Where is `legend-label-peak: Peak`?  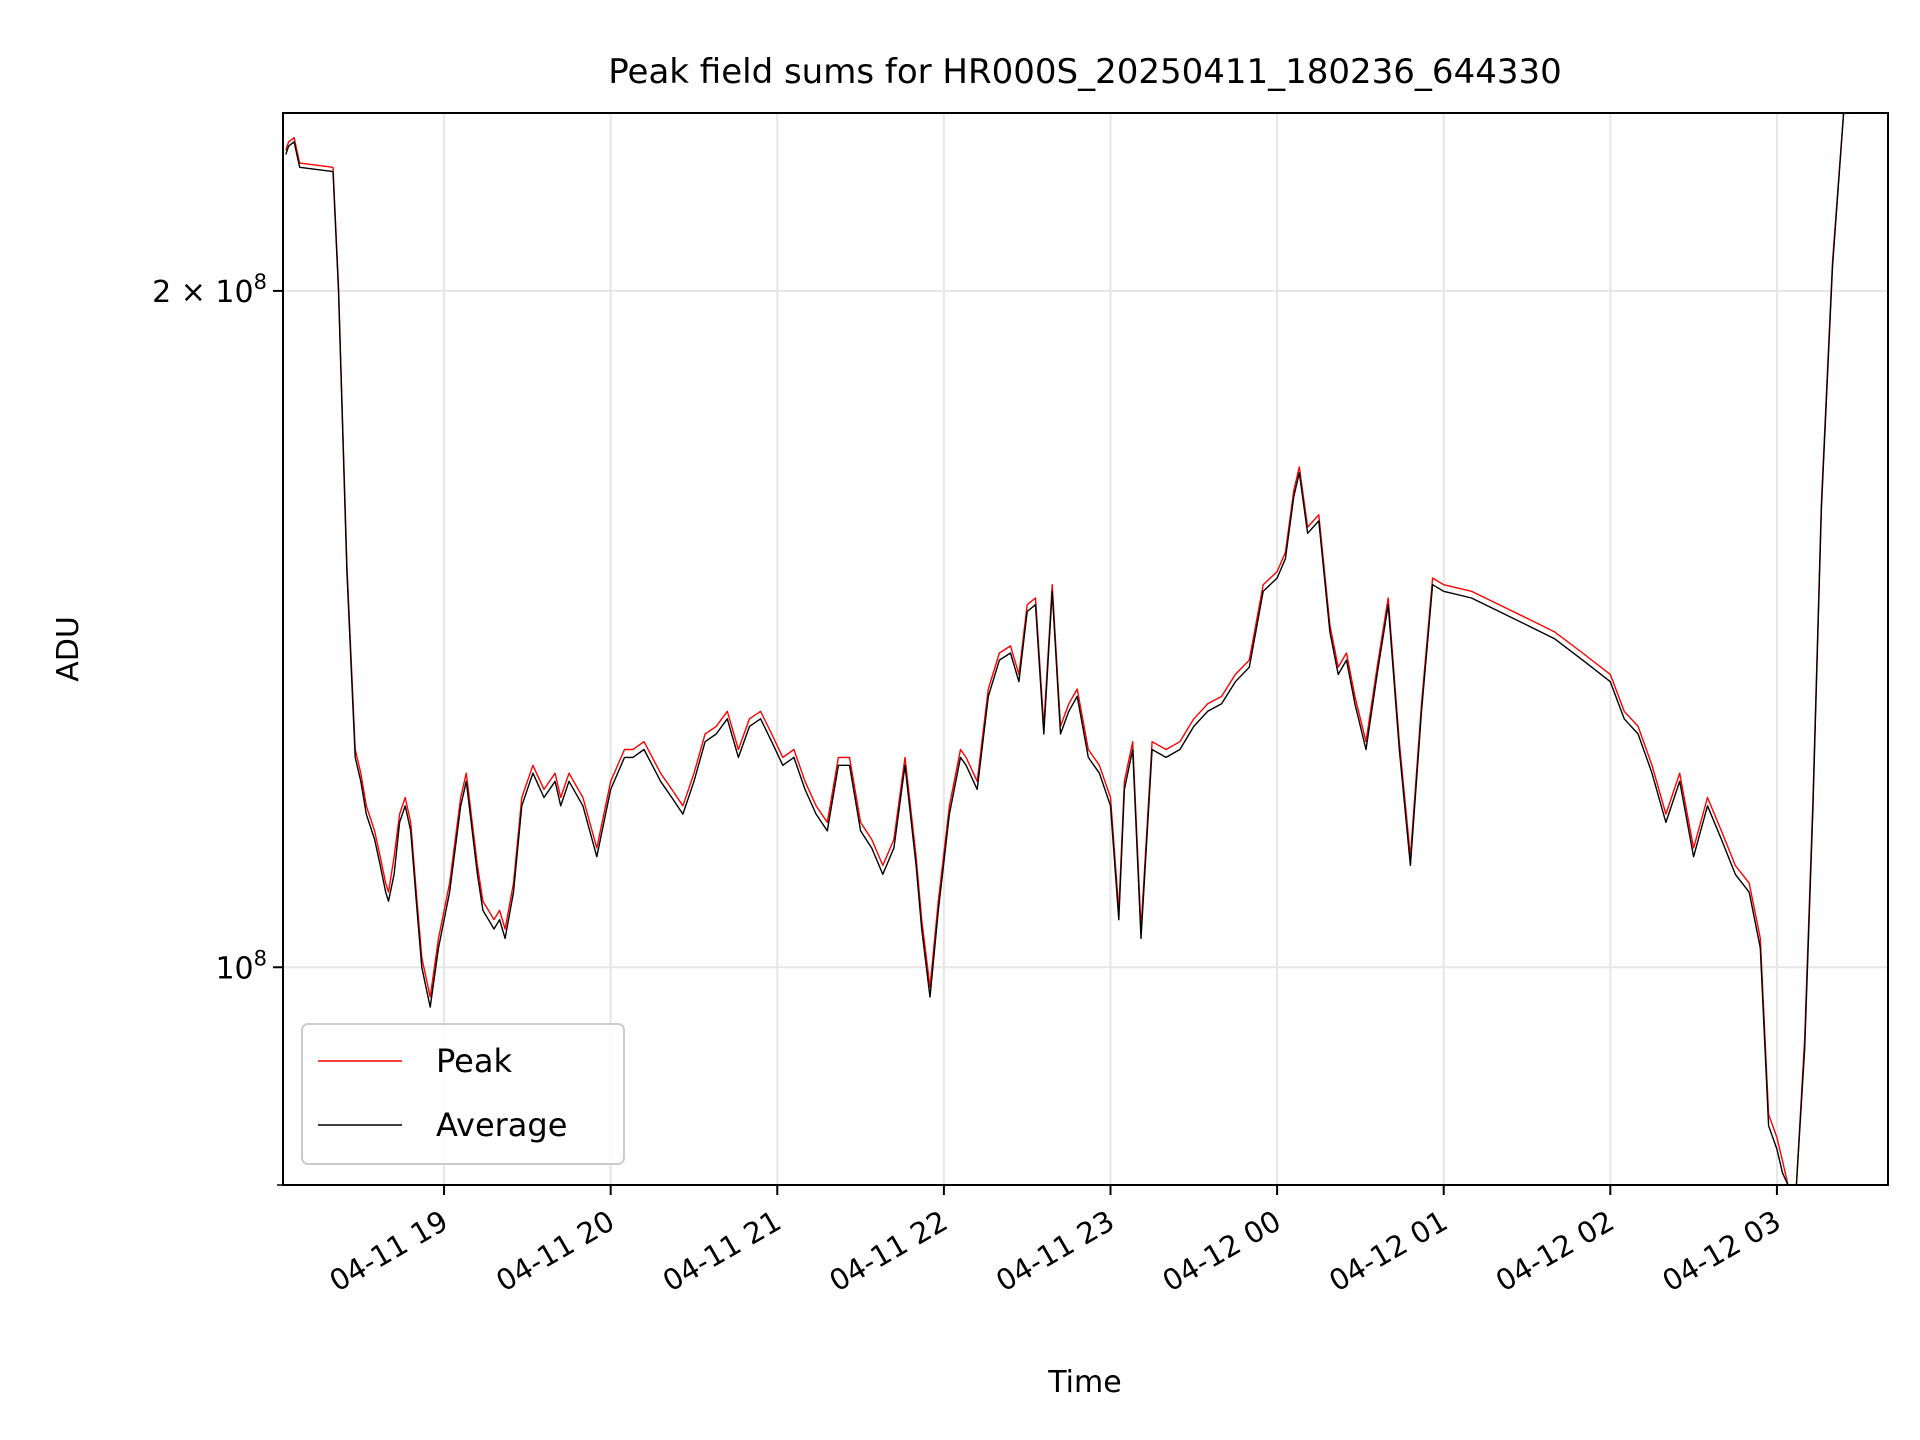 legend-label-peak: Peak is located at coordinates (474, 1061).